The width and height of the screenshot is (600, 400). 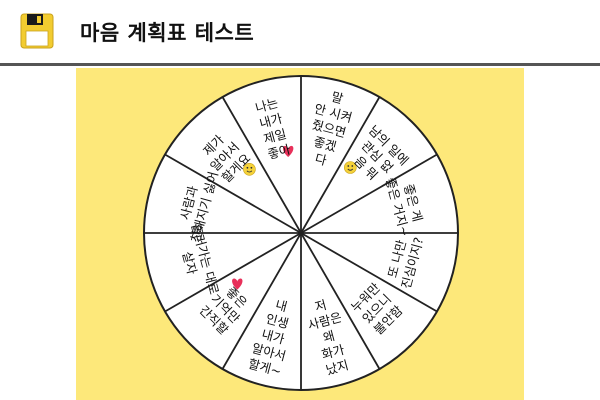 I want to click on header-divider, so click(x=300, y=64).